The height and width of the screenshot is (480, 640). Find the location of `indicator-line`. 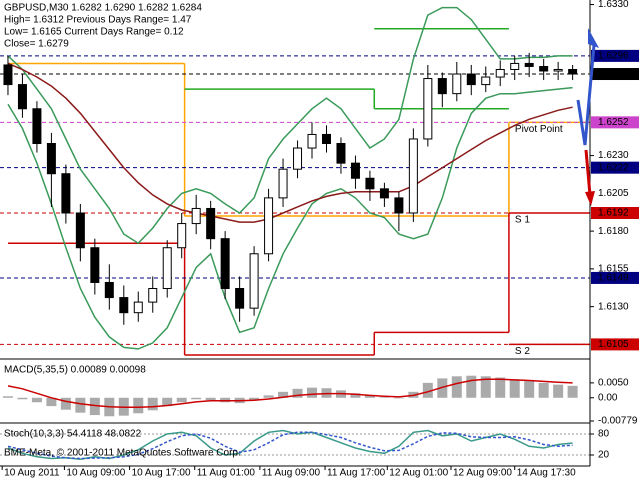

indicator-line is located at coordinates (290, 393).